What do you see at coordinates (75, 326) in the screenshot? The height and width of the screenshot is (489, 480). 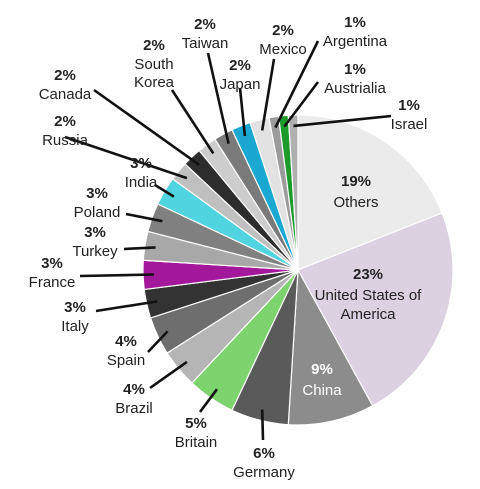 I see `slice-name-italy: Italy` at bounding box center [75, 326].